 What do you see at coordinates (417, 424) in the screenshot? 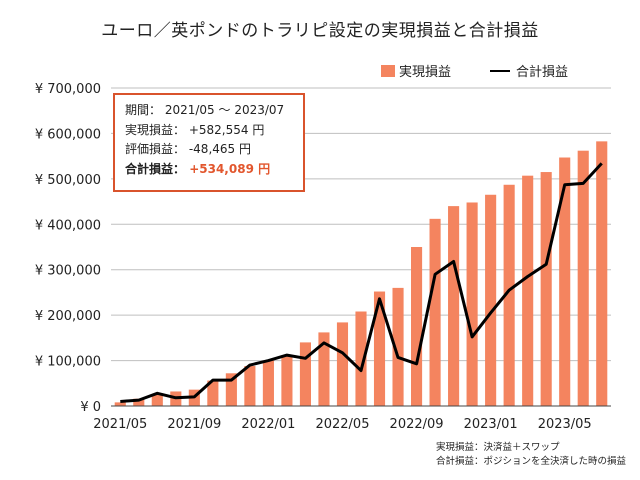
I see `x-tick-label: 2022/09` at bounding box center [417, 424].